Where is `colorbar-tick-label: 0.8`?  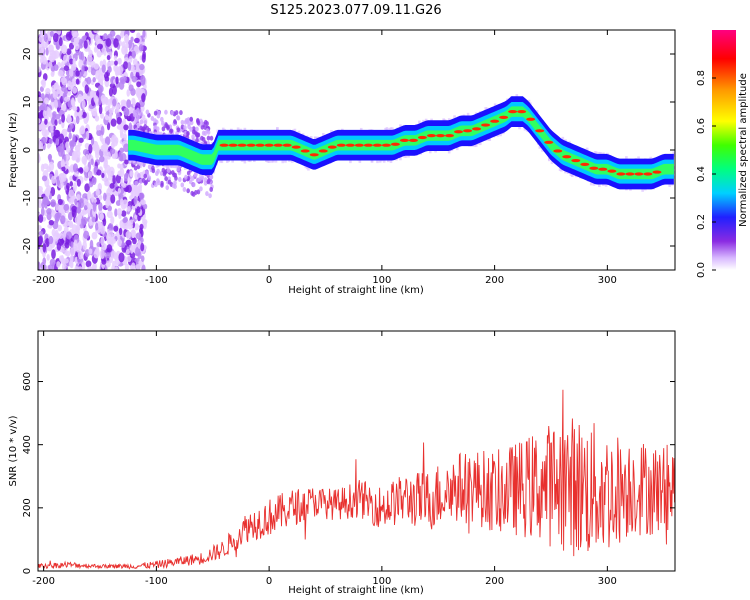 colorbar-tick-label: 0.8 is located at coordinates (701, 78).